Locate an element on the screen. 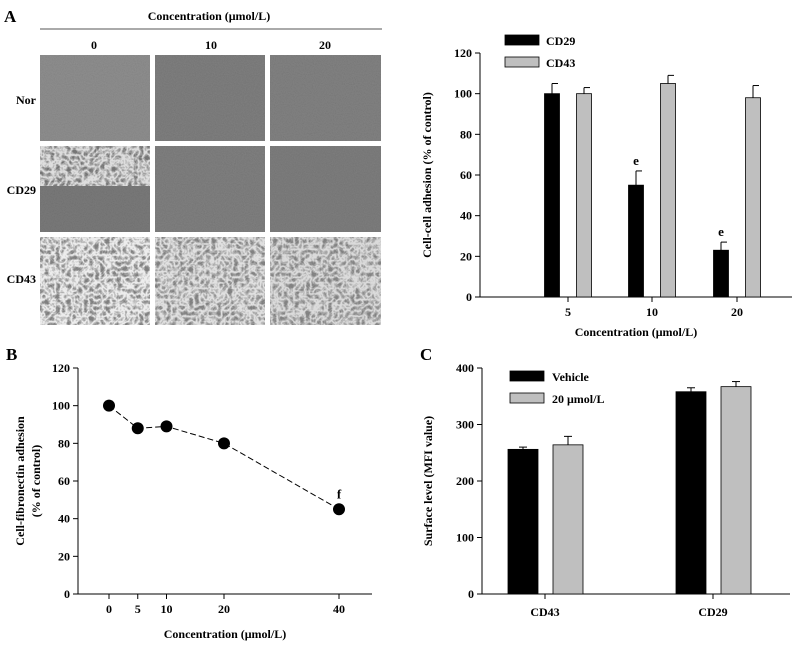  x-tick-label: CD29 is located at coordinates (712, 612).